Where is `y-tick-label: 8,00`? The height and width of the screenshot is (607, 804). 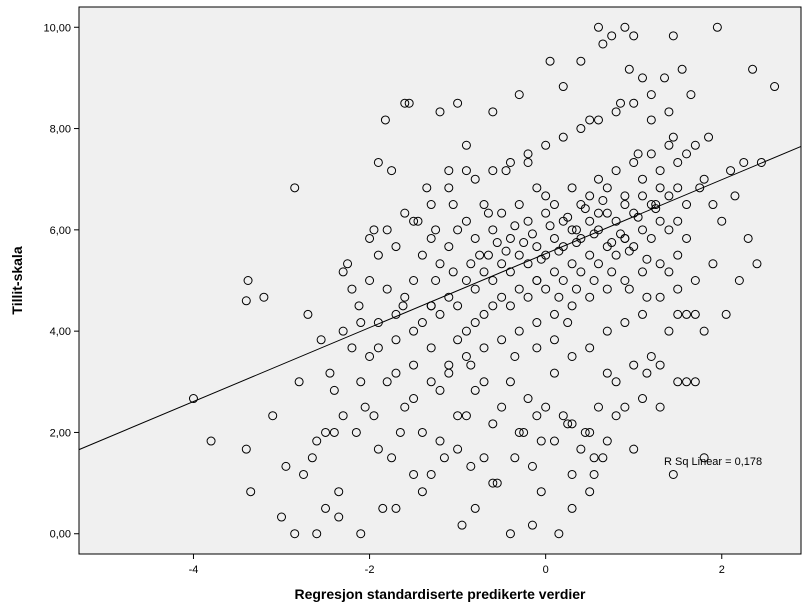 y-tick-label: 8,00 is located at coordinates (60, 130).